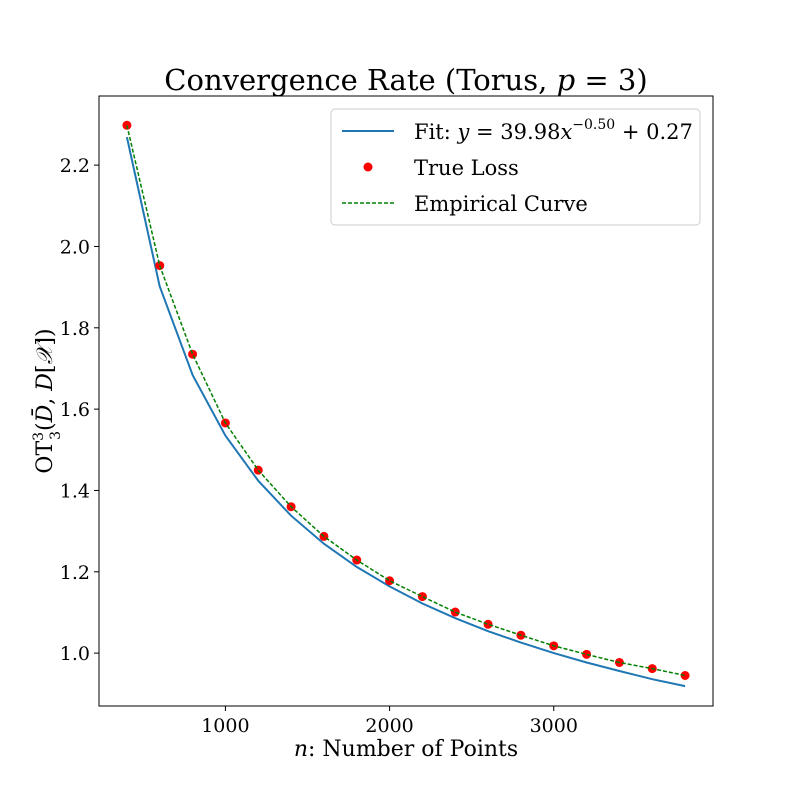 The image size is (793, 793). Describe the element at coordinates (406, 749) in the screenshot. I see `x-axis-label: n: Number of Points` at that location.